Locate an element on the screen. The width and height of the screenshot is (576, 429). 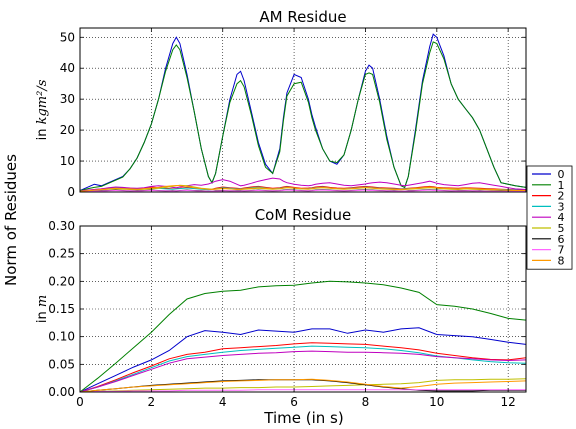
y-tick-label: 0.05 is located at coordinates (61, 364).